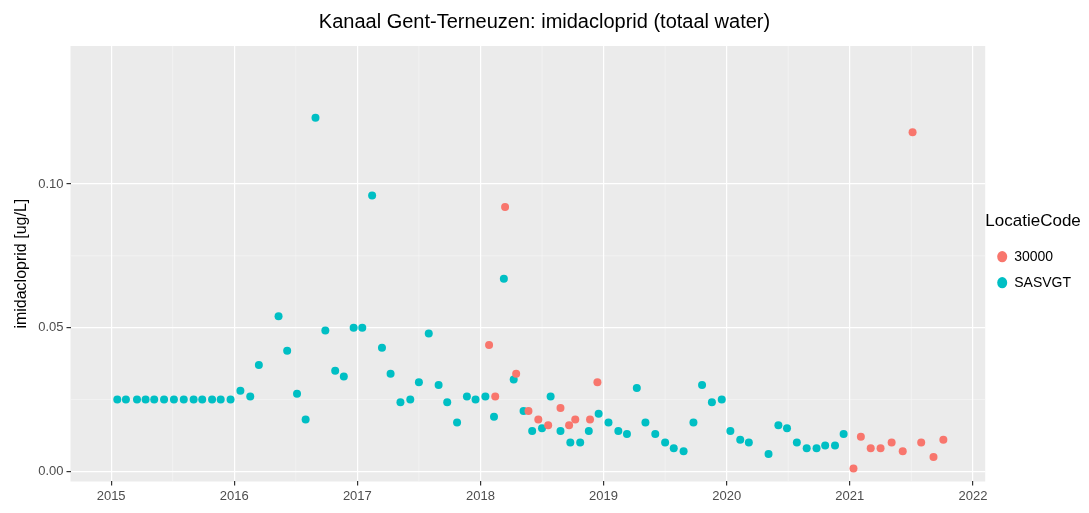 This screenshot has height=513, width=1089. I want to click on y-axis-title: imidacloprid [ug/L], so click(21, 263).